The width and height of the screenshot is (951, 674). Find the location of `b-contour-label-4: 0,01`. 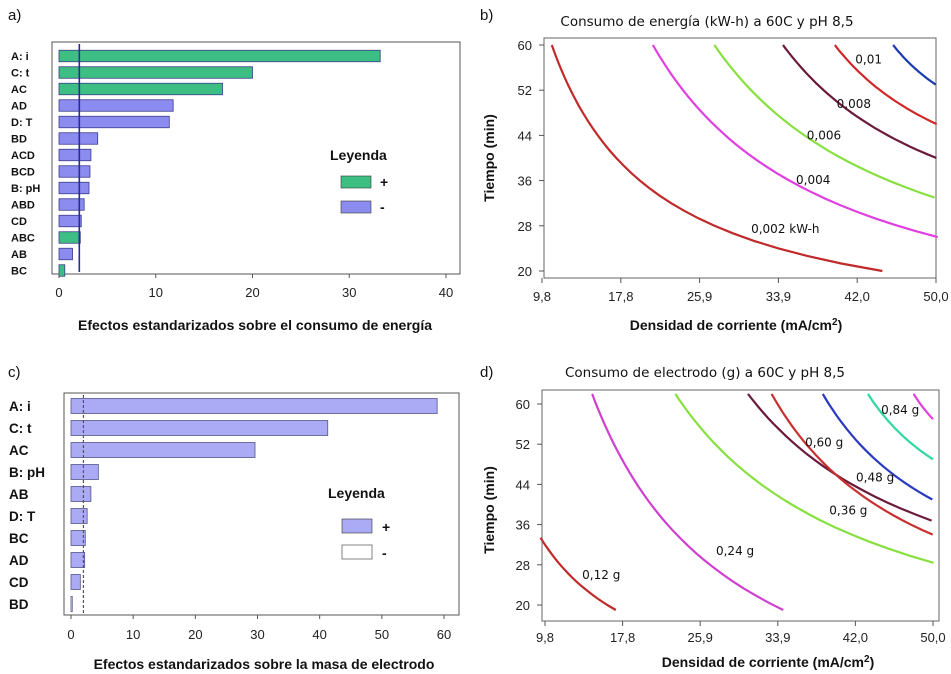

b-contour-label-4: 0,01 is located at coordinates (868, 59).